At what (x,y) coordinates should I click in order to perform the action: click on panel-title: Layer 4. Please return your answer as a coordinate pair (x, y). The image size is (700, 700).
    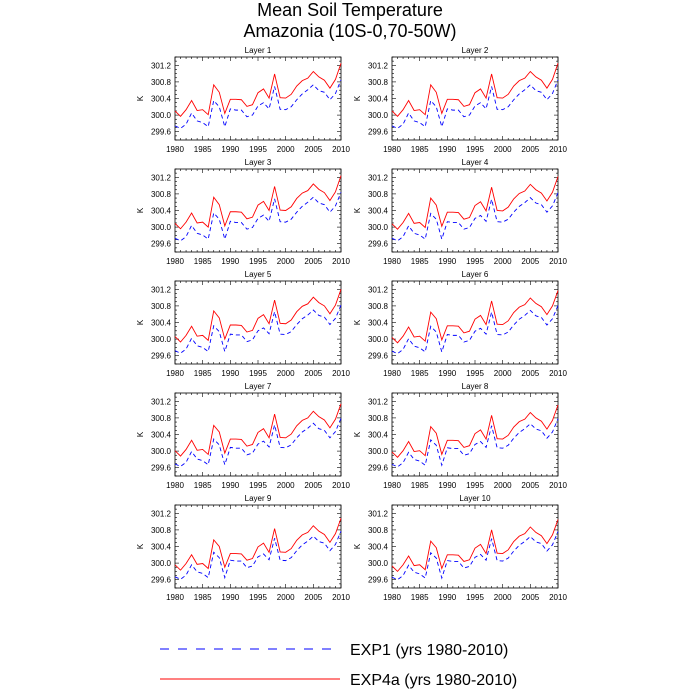
    Looking at the image, I should click on (475, 162).